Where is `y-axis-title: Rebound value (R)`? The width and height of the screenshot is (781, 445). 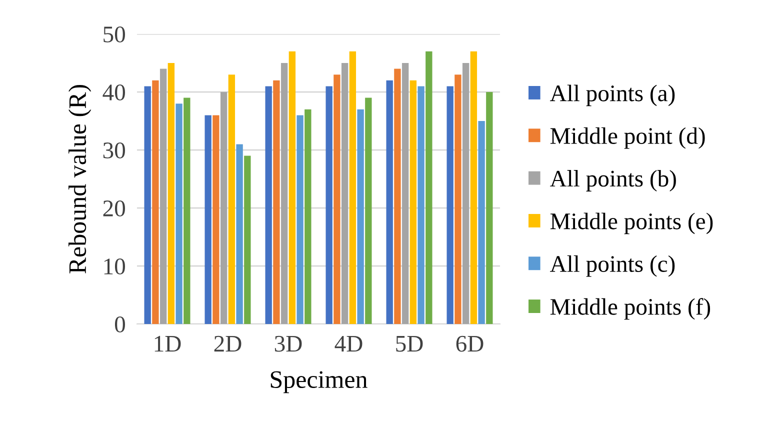 y-axis-title: Rebound value (R) is located at coordinates (80, 179).